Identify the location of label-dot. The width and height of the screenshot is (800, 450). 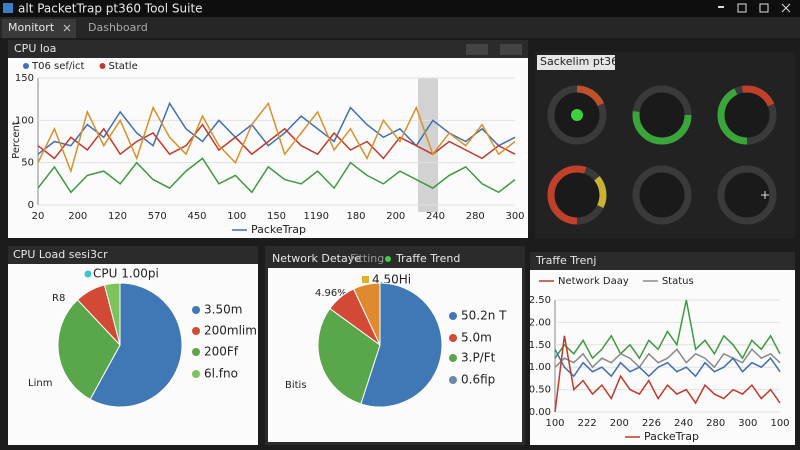
(88, 274).